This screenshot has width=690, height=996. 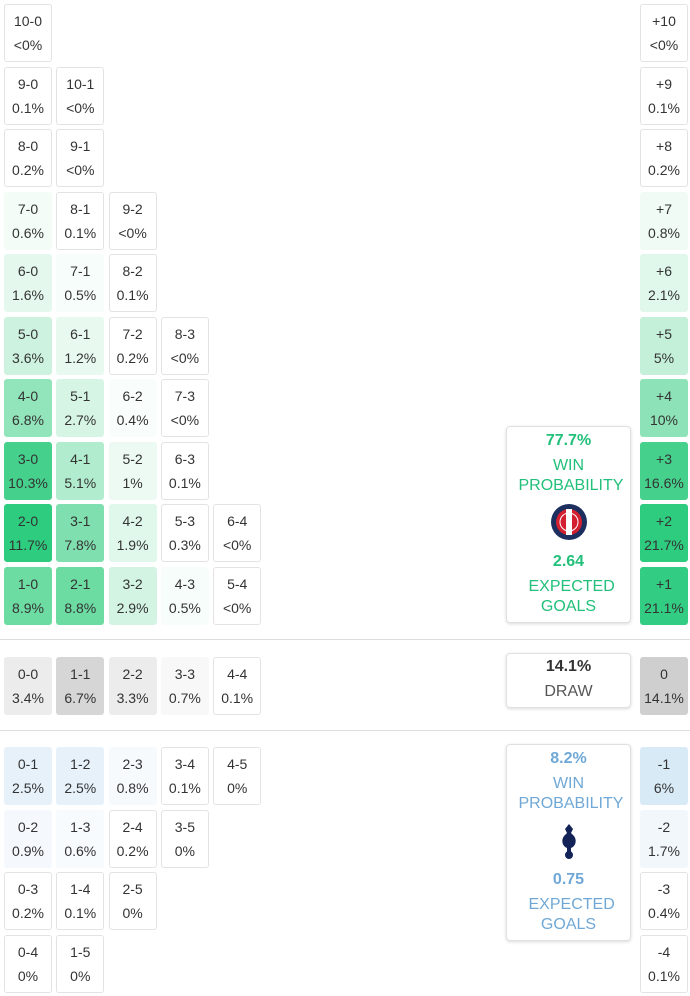 I want to click on scoreline: 0-4, so click(x=28, y=951).